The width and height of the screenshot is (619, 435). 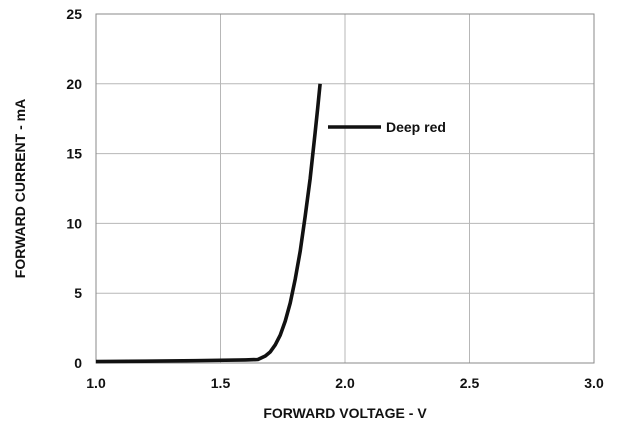 I want to click on x-axis-ticks: 1.0 1.5 2.0 2.5 3.0, so click(x=345, y=383).